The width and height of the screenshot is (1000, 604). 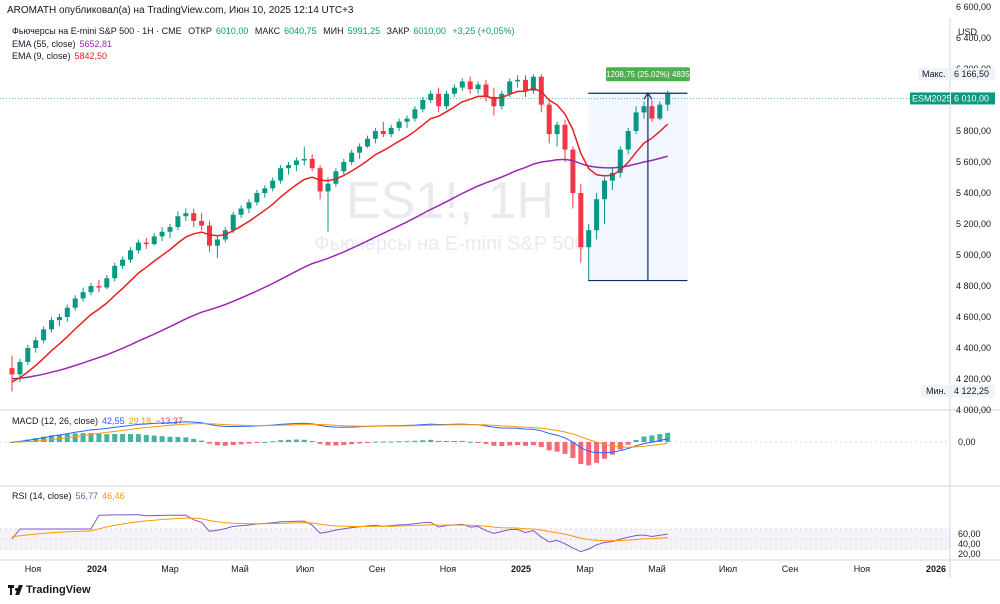 What do you see at coordinates (64, 44) in the screenshot?
I see `ema55-legend: EMA (55, close) 5652,81` at bounding box center [64, 44].